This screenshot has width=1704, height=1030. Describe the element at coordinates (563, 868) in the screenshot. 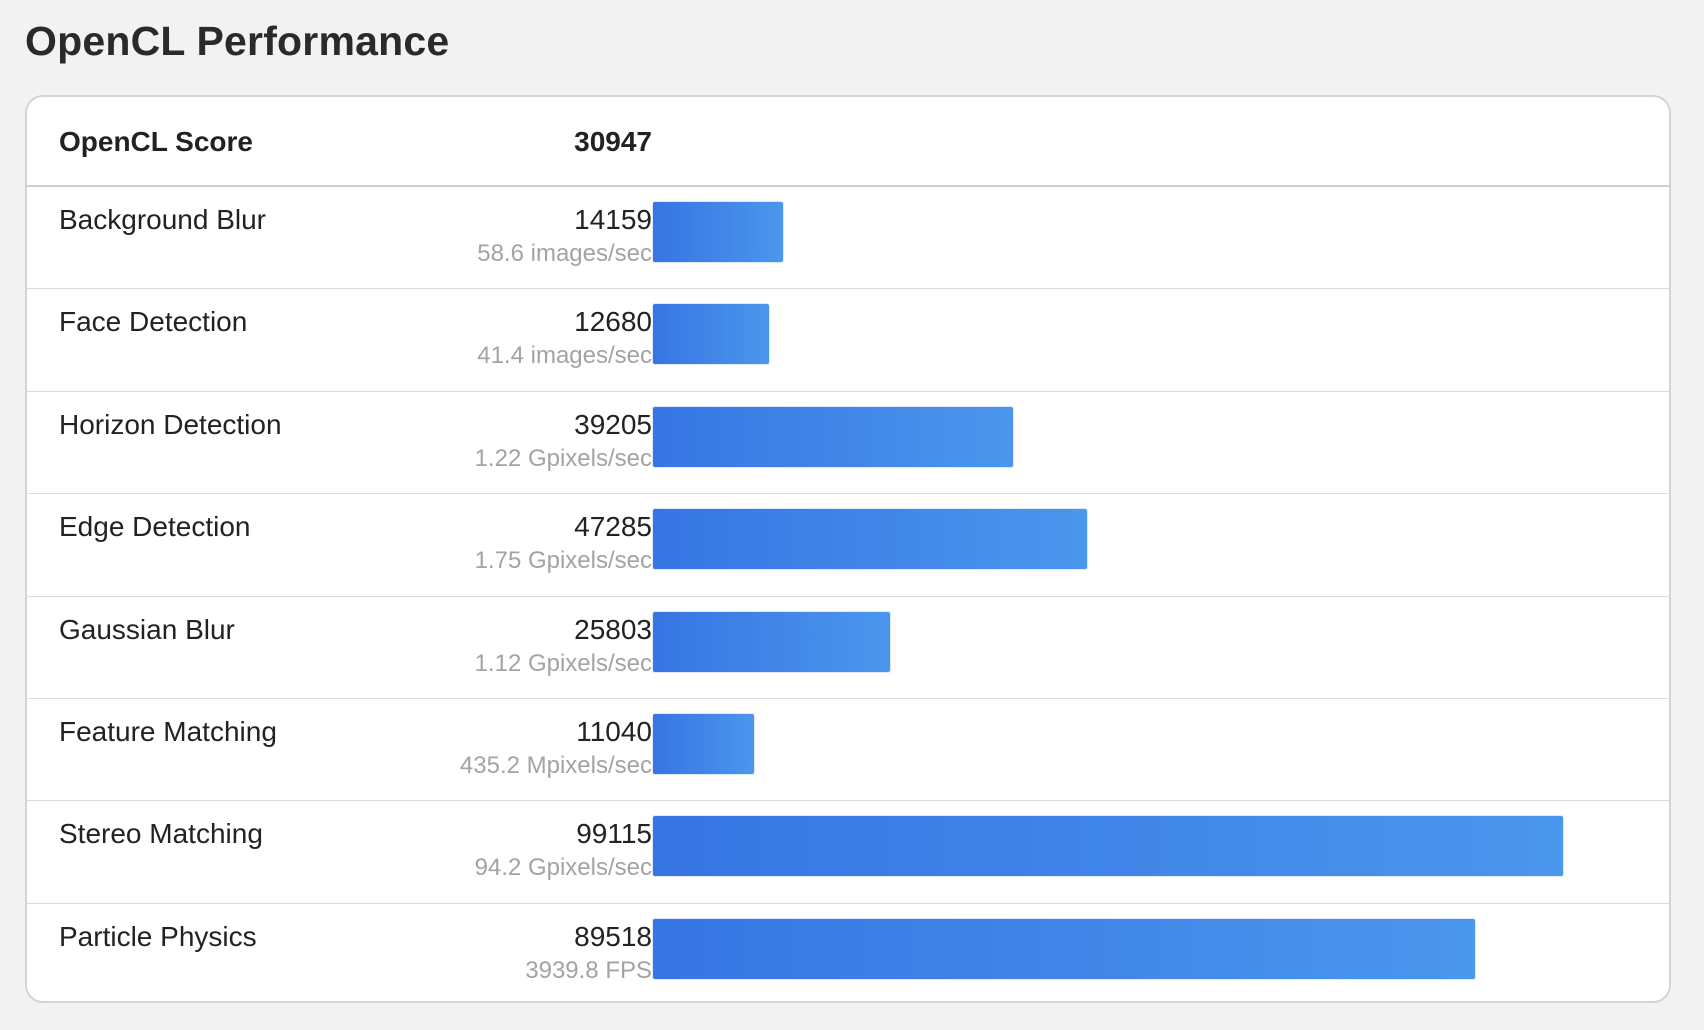

I see `benchmark-rate: 94.2 Gpixels/sec` at that location.